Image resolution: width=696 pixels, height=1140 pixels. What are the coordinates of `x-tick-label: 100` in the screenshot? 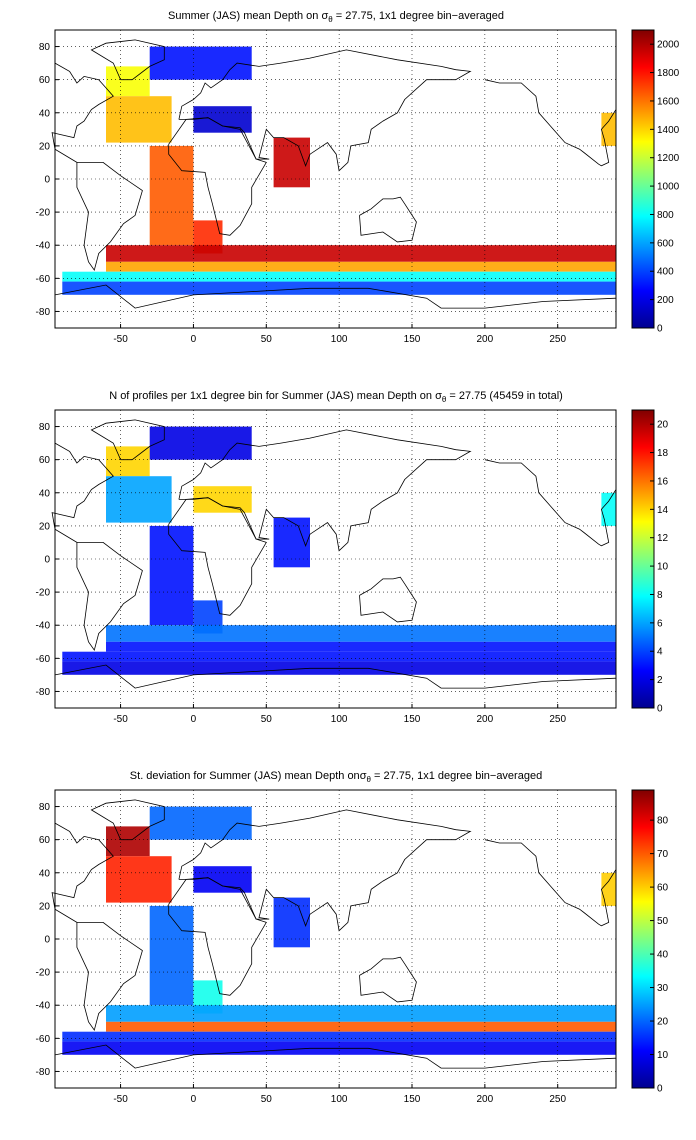 It's located at (339, 719).